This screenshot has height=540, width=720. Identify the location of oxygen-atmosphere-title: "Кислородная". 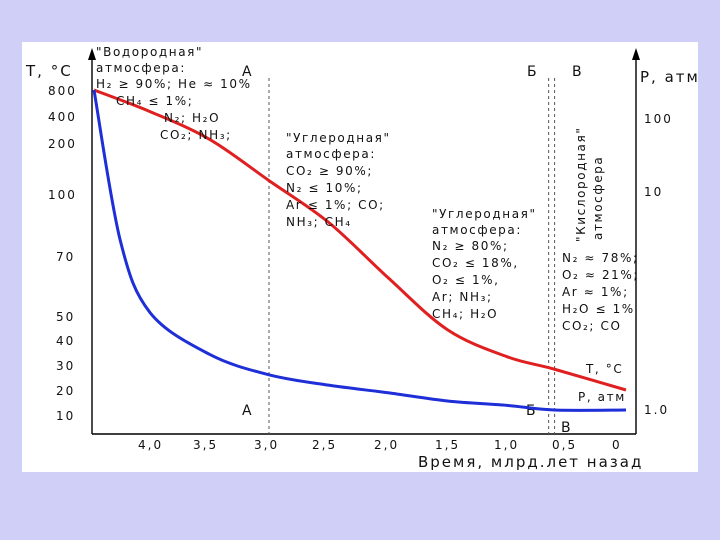
(581, 184).